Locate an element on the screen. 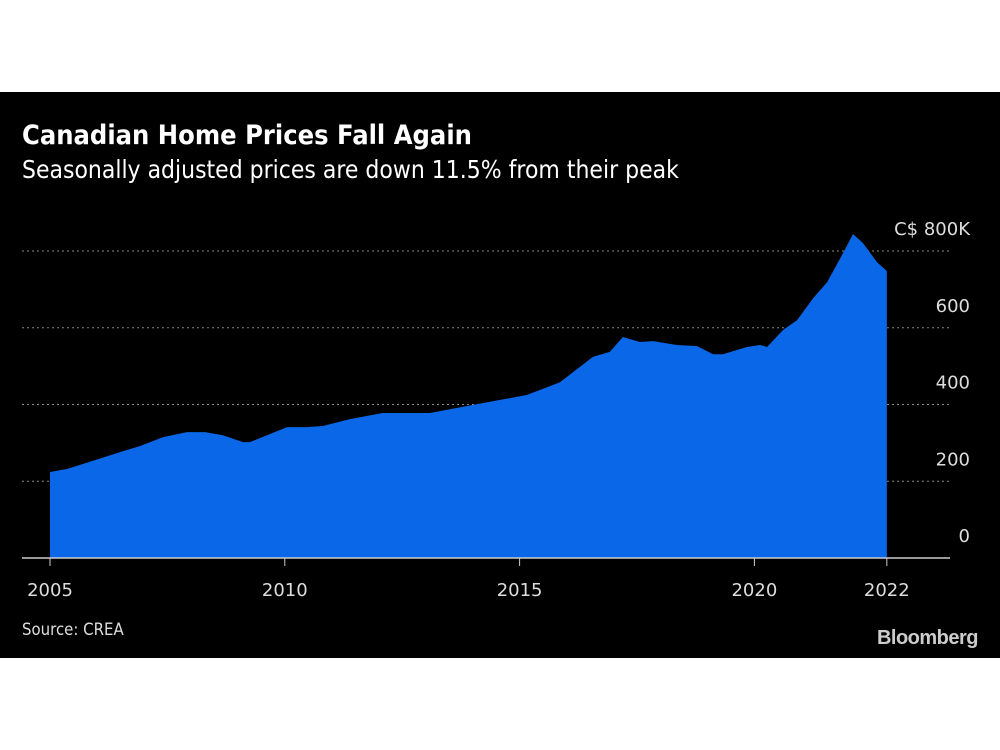 This screenshot has height=750, width=1000. x-tick-label: 2022 is located at coordinates (887, 590).